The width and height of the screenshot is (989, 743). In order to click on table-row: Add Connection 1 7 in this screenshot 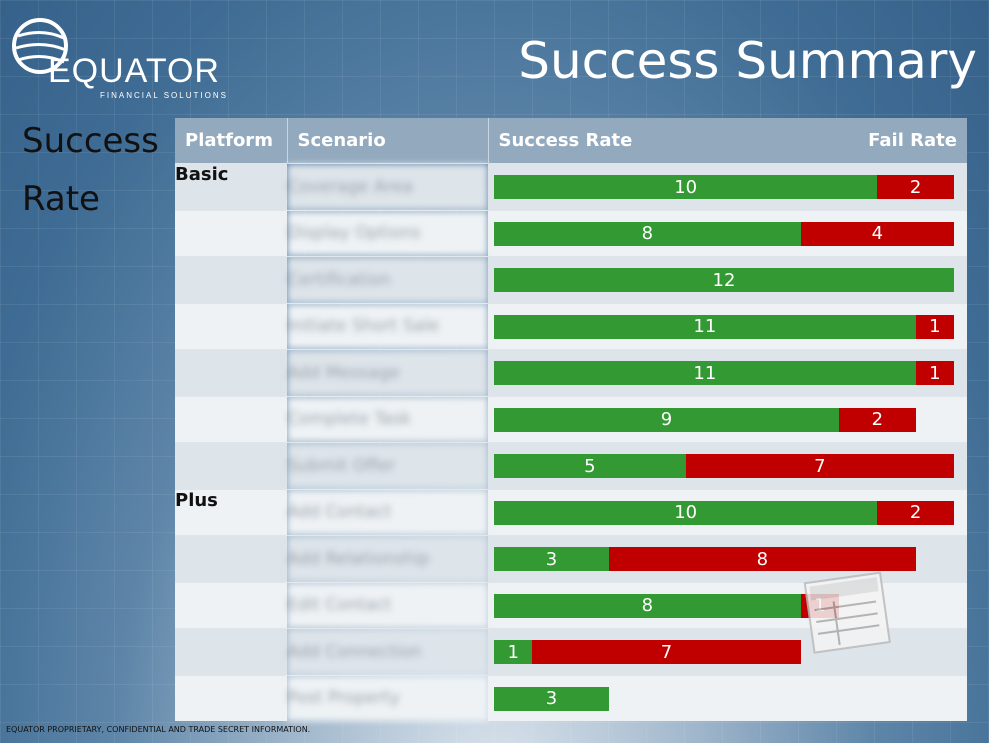, I will do `click(571, 651)`.